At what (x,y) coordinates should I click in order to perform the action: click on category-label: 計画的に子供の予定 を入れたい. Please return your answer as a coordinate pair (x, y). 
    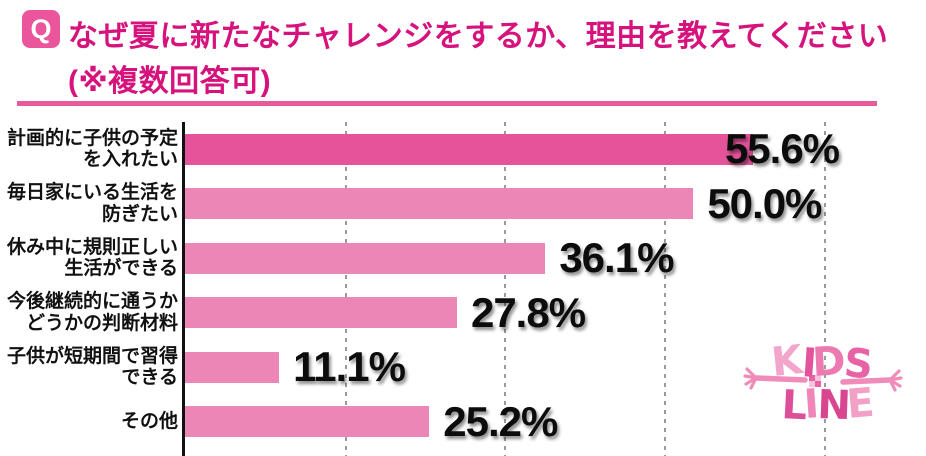
    Looking at the image, I should click on (92, 149).